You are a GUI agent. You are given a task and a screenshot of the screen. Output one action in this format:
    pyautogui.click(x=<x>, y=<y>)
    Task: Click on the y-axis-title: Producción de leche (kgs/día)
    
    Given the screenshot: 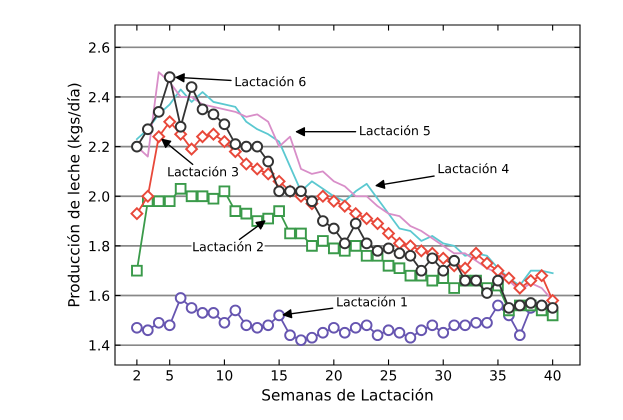 What is the action you would take?
    pyautogui.click(x=74, y=195)
    